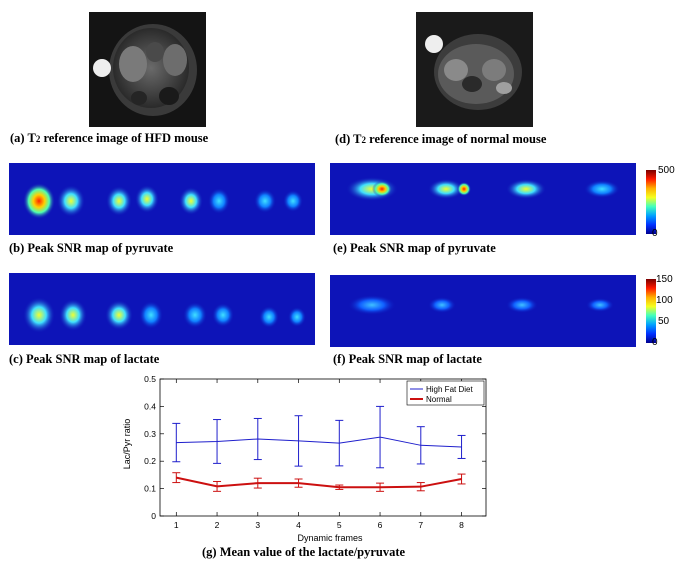  What do you see at coordinates (655, 342) in the screenshot?
I see `colorbar-lactate-tick-0: 0` at bounding box center [655, 342].